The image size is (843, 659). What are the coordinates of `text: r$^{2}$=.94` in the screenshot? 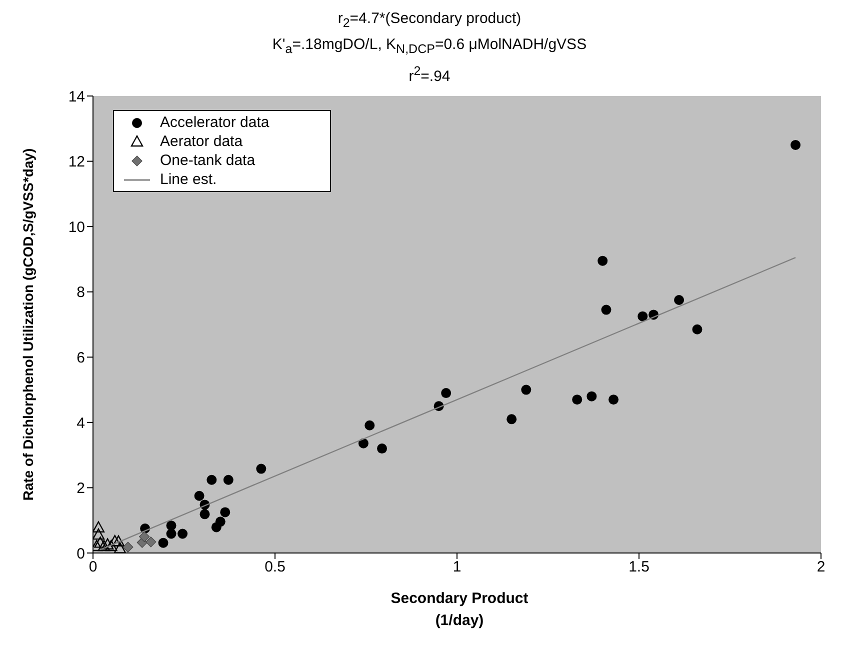 It's located at (430, 75).